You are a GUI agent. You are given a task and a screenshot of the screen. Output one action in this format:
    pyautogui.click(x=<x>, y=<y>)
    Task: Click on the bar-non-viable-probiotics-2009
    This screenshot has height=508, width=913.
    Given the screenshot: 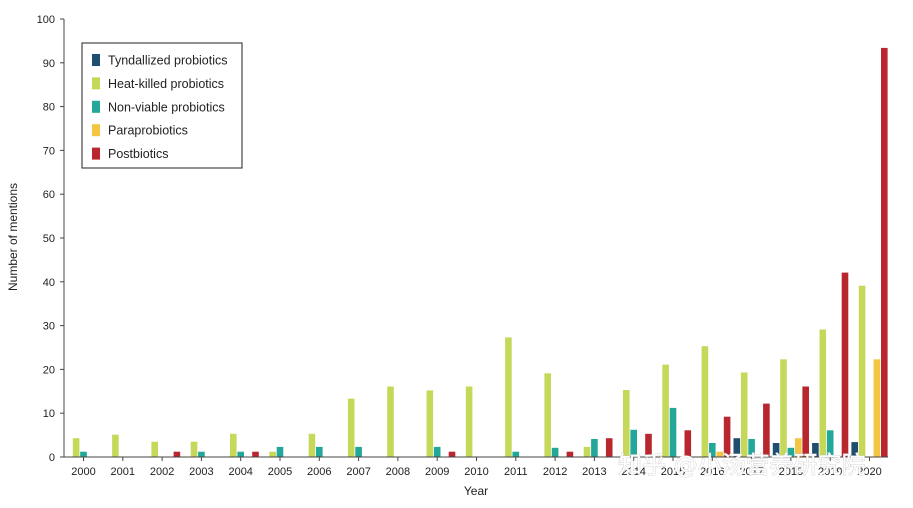 What is the action you would take?
    pyautogui.click(x=437, y=451)
    